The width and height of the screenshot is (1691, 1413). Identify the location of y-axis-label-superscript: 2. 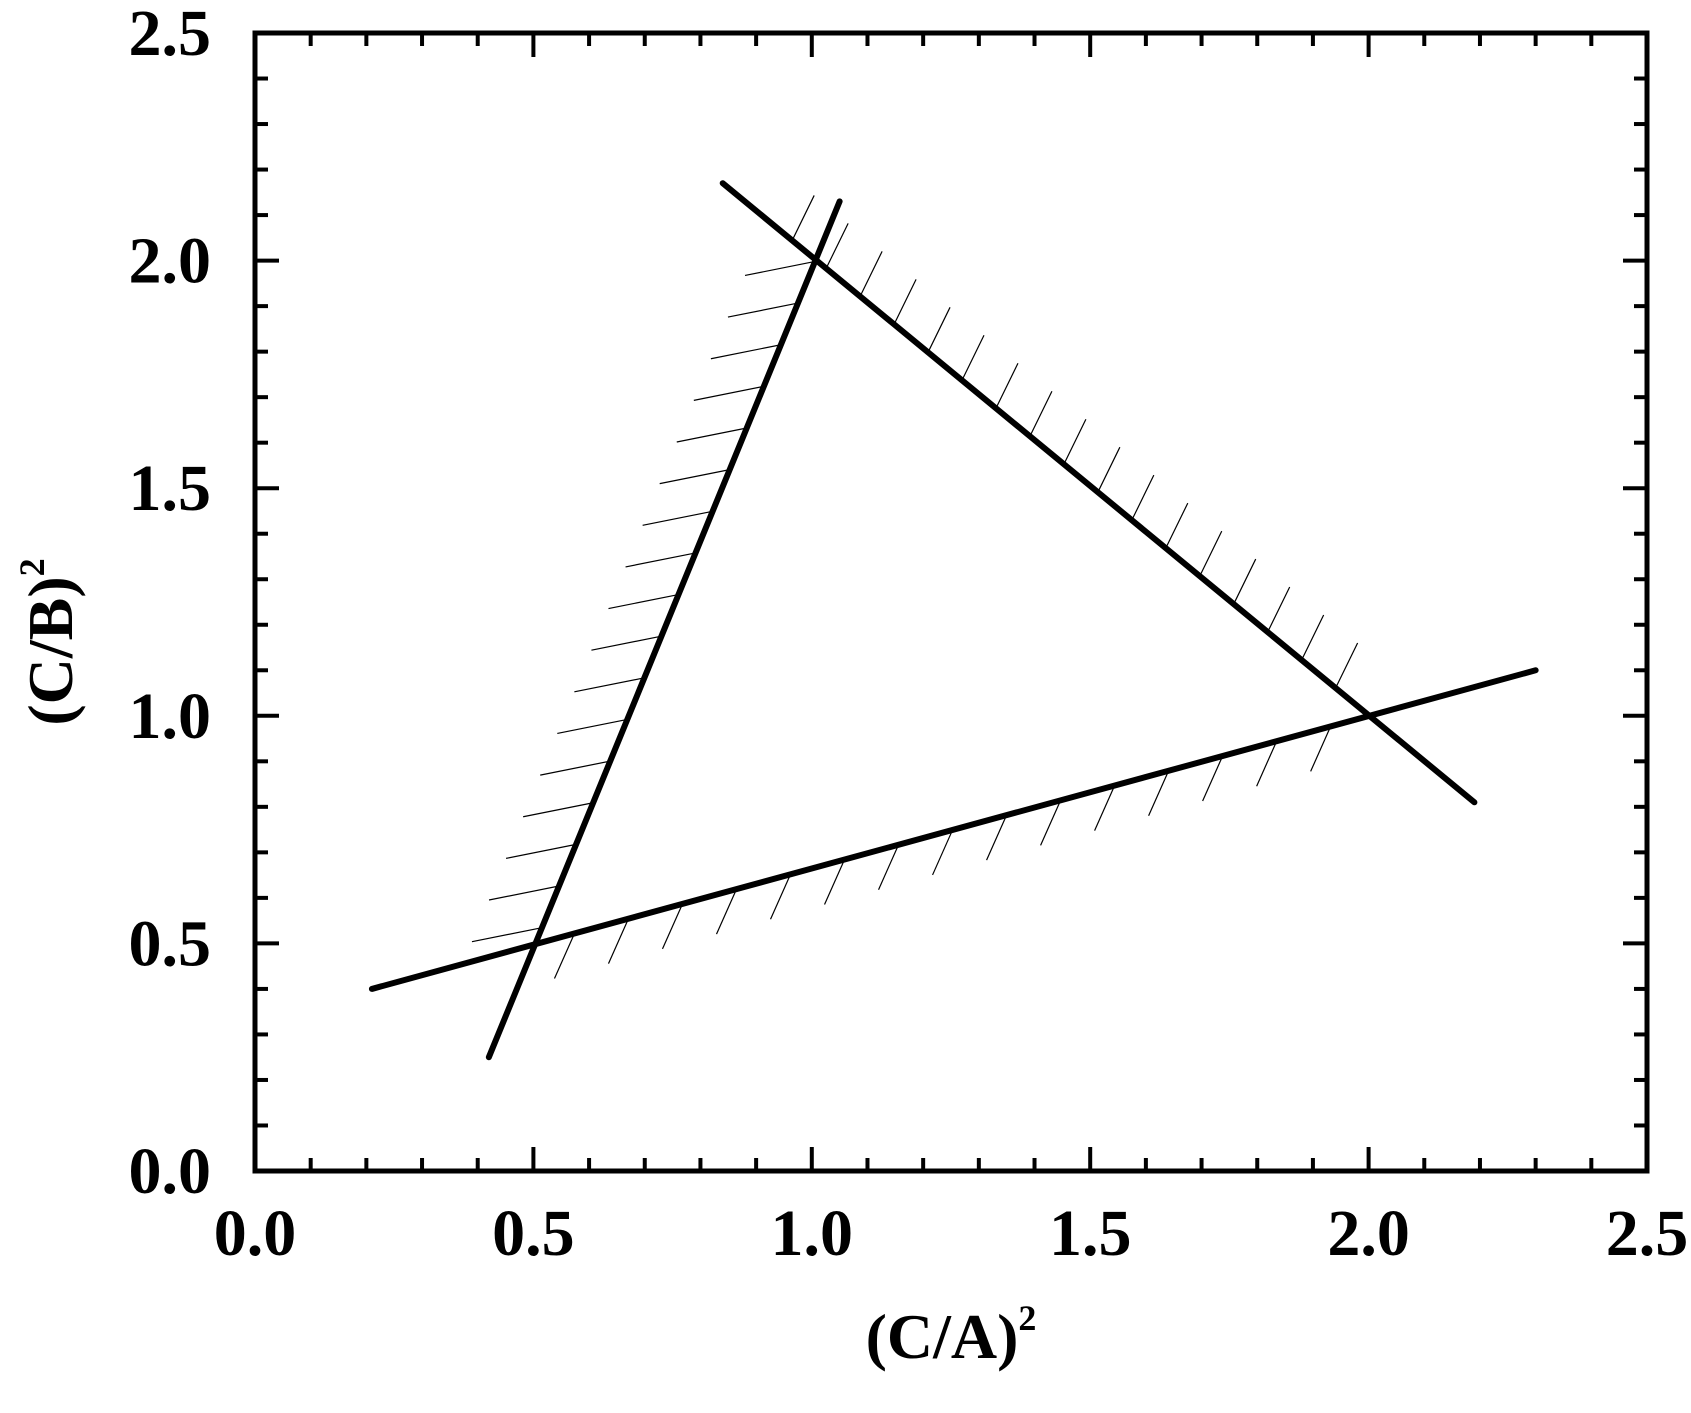
(32, 567).